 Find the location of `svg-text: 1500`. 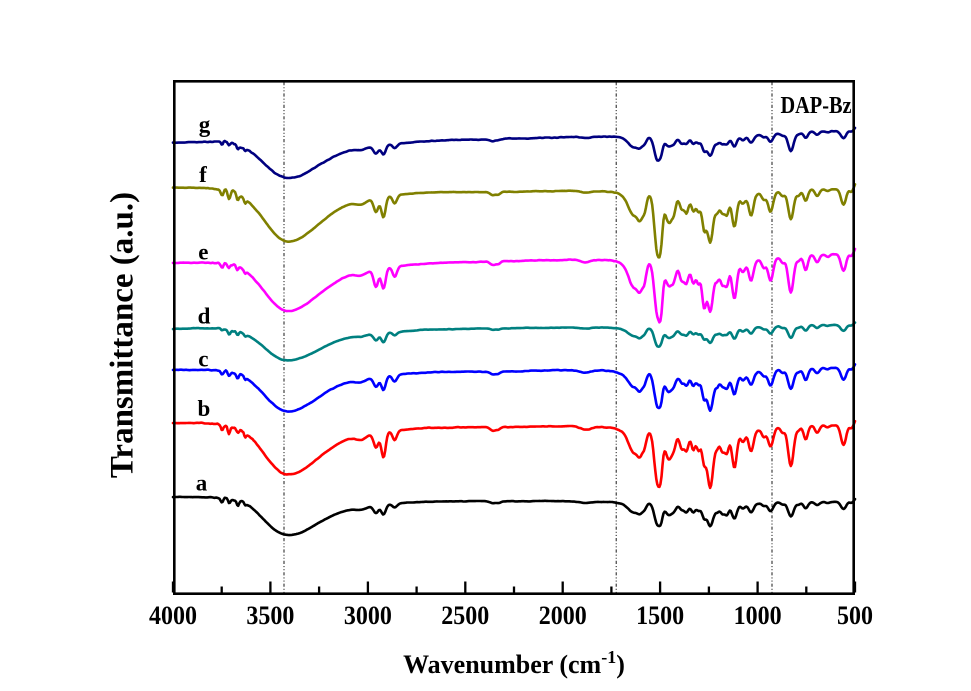

svg-text: 1500 is located at coordinates (660, 615).